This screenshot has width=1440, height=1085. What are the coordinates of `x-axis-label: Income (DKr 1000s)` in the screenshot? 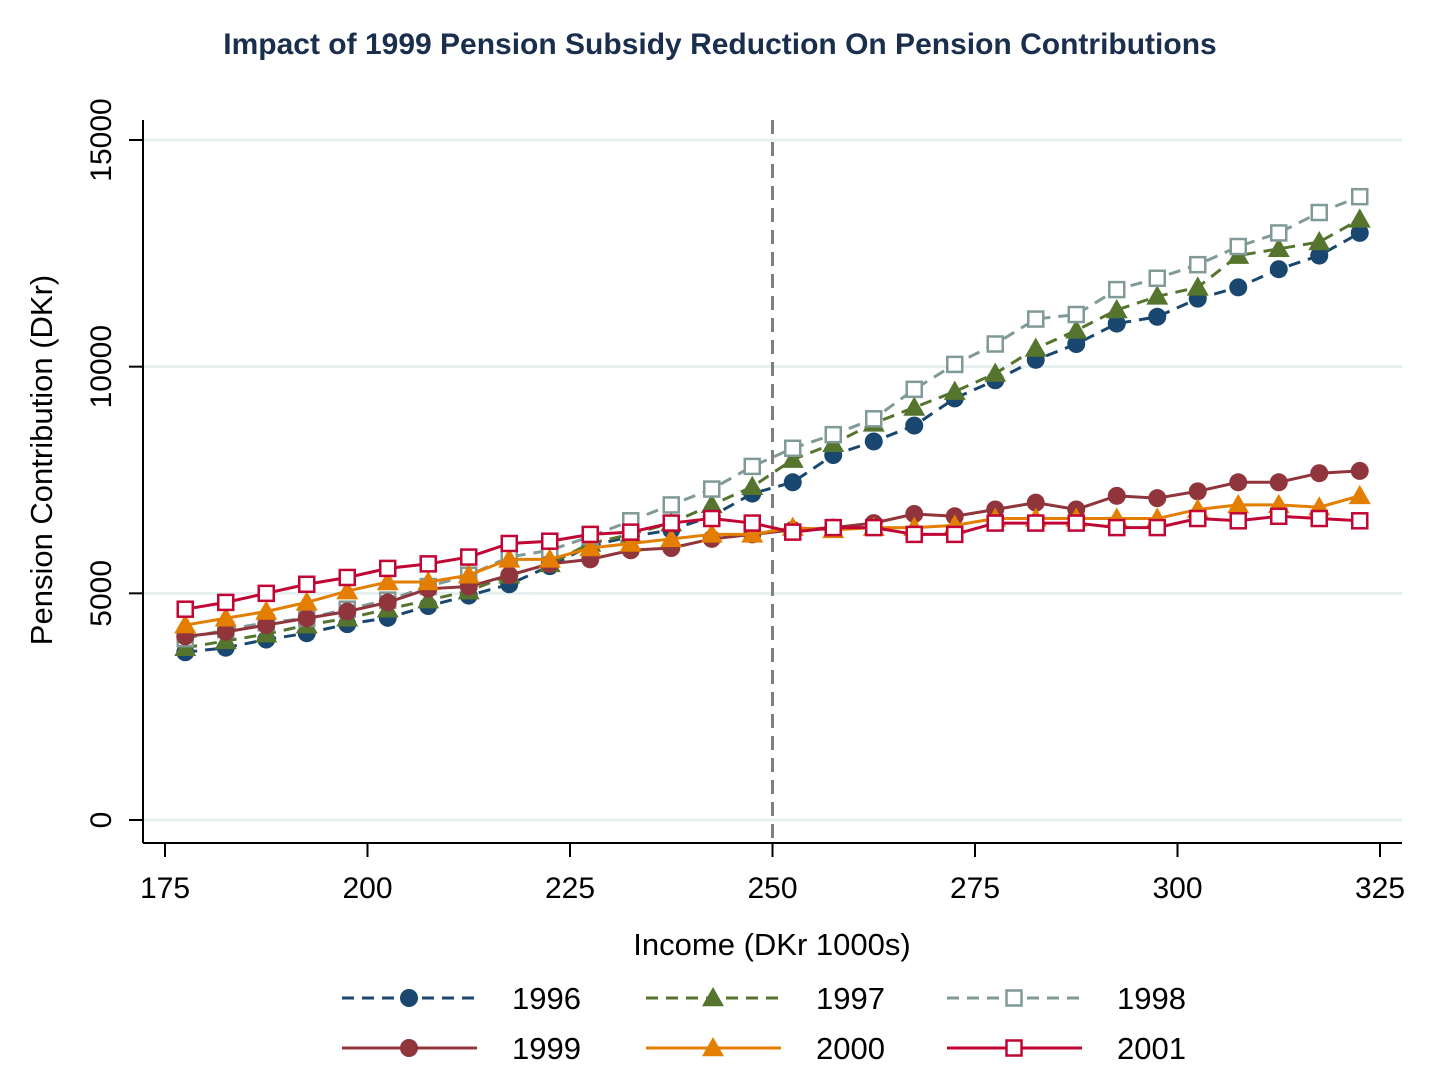 It's located at (771, 944).